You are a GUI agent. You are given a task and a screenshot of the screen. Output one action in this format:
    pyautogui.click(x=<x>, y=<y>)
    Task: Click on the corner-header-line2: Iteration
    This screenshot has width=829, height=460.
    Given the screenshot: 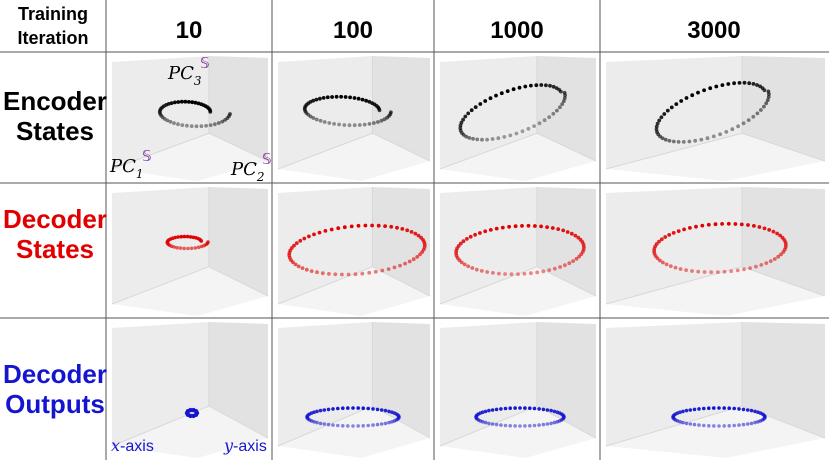 What is the action you would take?
    pyautogui.click(x=52, y=38)
    